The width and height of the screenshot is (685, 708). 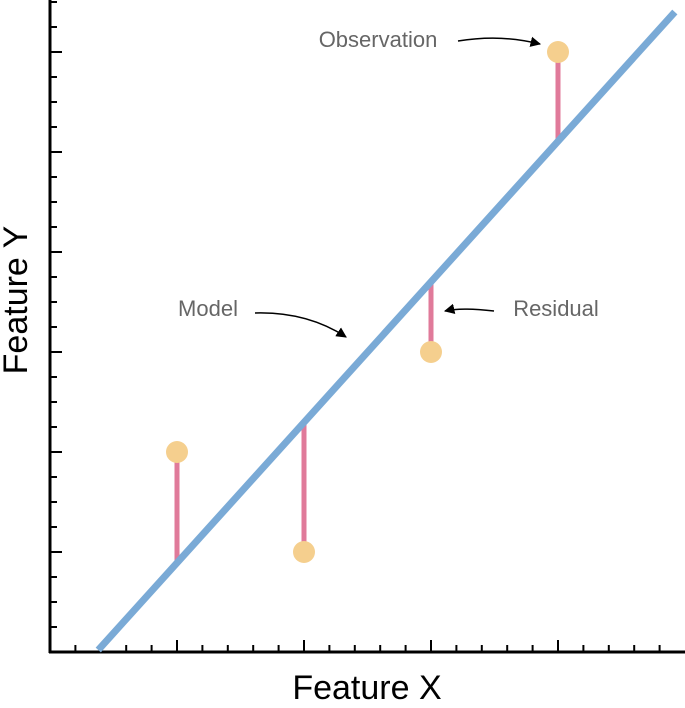 I want to click on annotation: Residual, so click(x=556, y=308).